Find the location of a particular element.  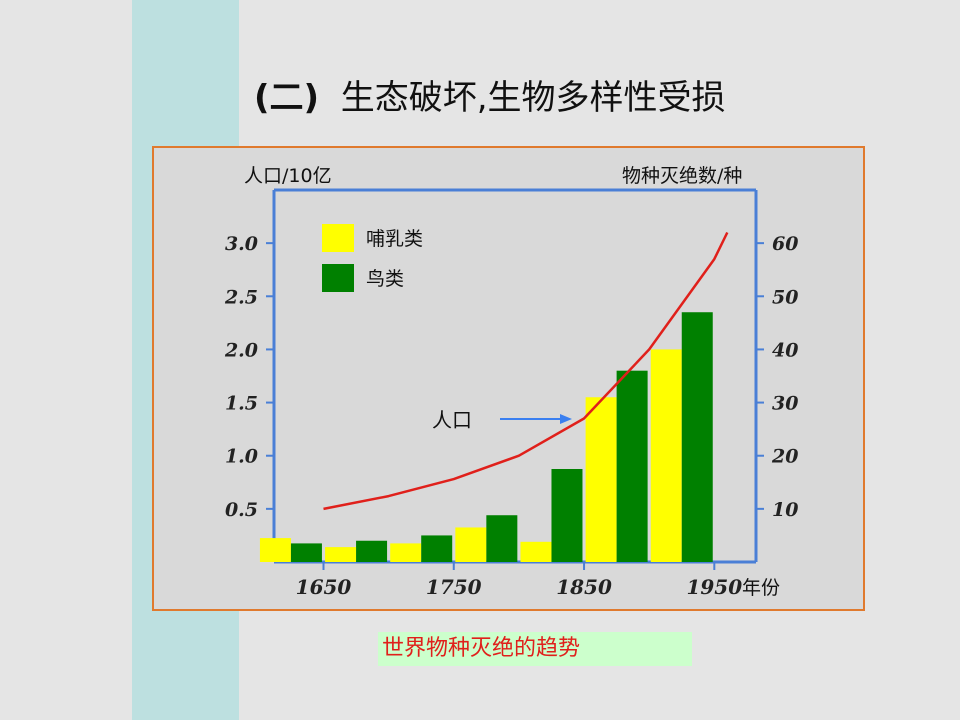

y-left-tick-label: 2.5 is located at coordinates (241, 297).